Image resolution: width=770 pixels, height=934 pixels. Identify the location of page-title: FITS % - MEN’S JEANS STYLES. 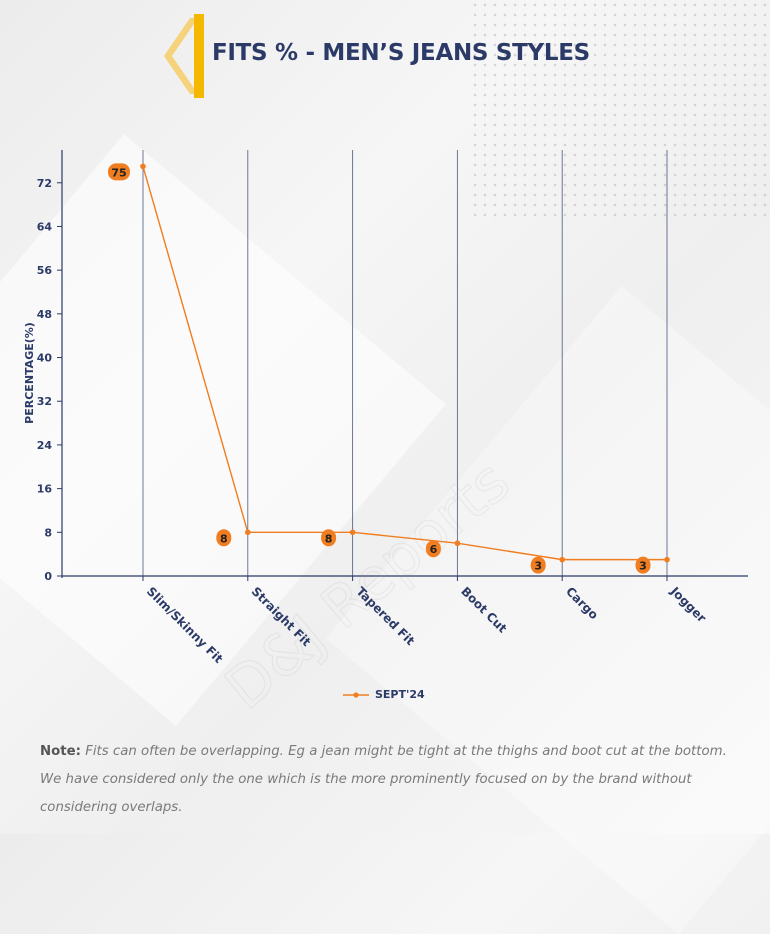
(401, 53).